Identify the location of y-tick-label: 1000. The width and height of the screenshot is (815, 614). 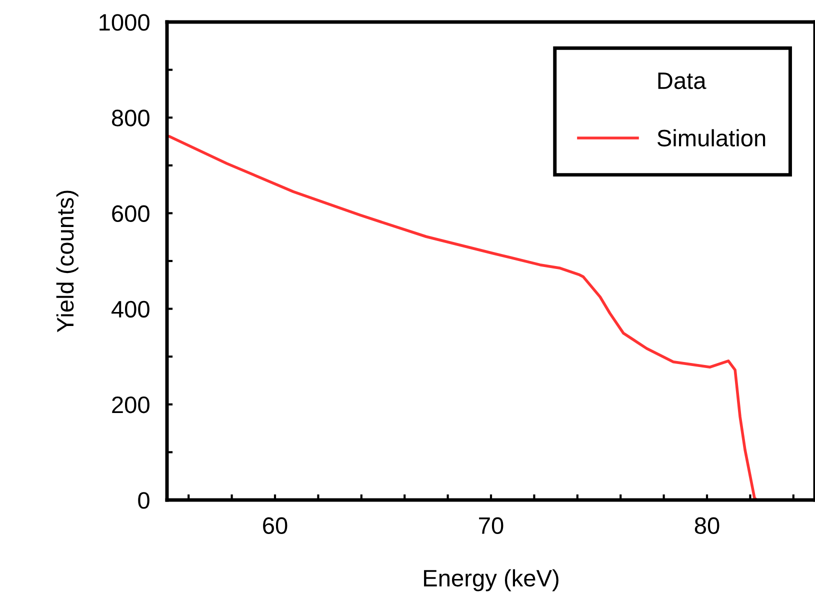
(125, 22).